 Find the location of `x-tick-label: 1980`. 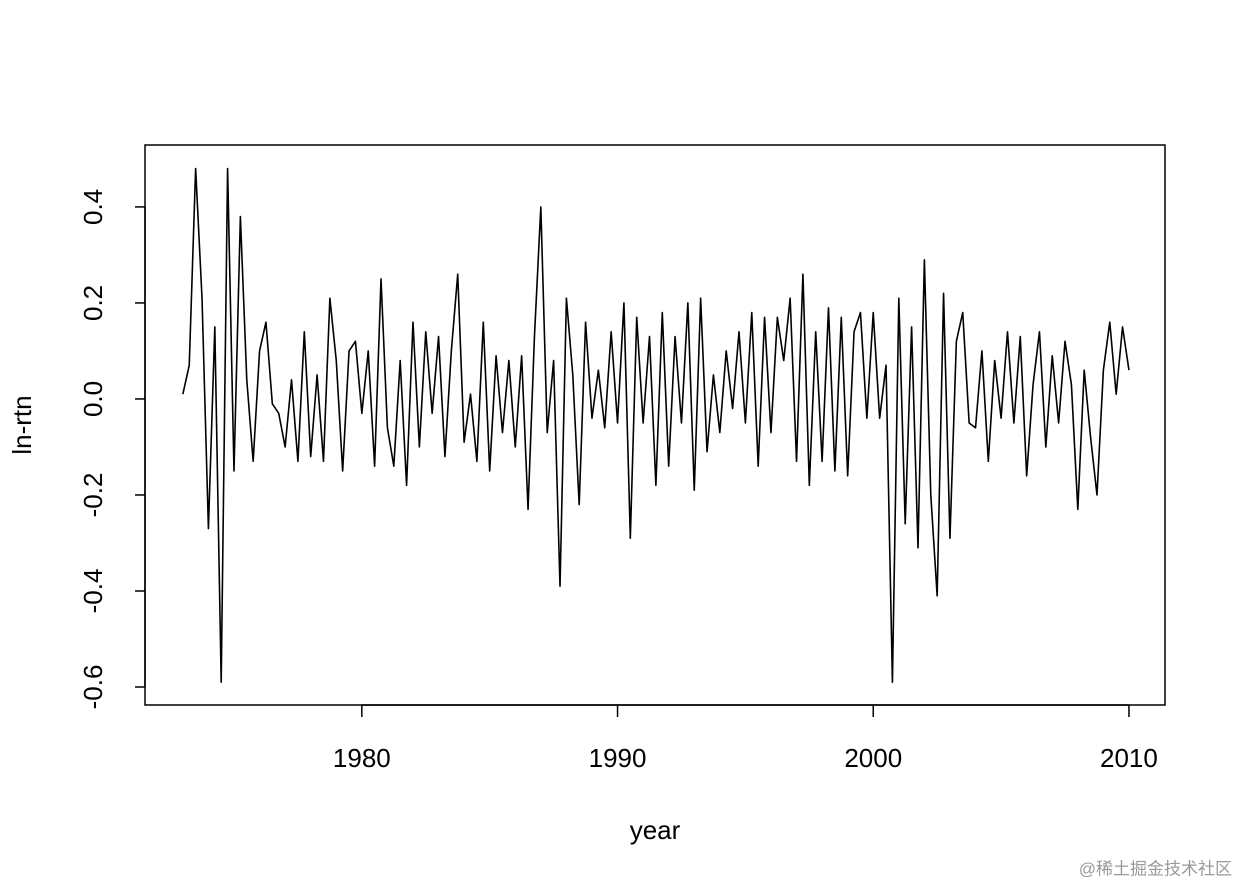

x-tick-label: 1980 is located at coordinates (362, 758).